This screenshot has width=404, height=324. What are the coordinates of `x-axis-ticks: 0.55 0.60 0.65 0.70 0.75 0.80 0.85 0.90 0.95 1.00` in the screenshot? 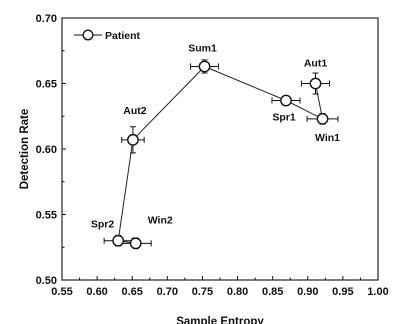 It's located at (220, 287).